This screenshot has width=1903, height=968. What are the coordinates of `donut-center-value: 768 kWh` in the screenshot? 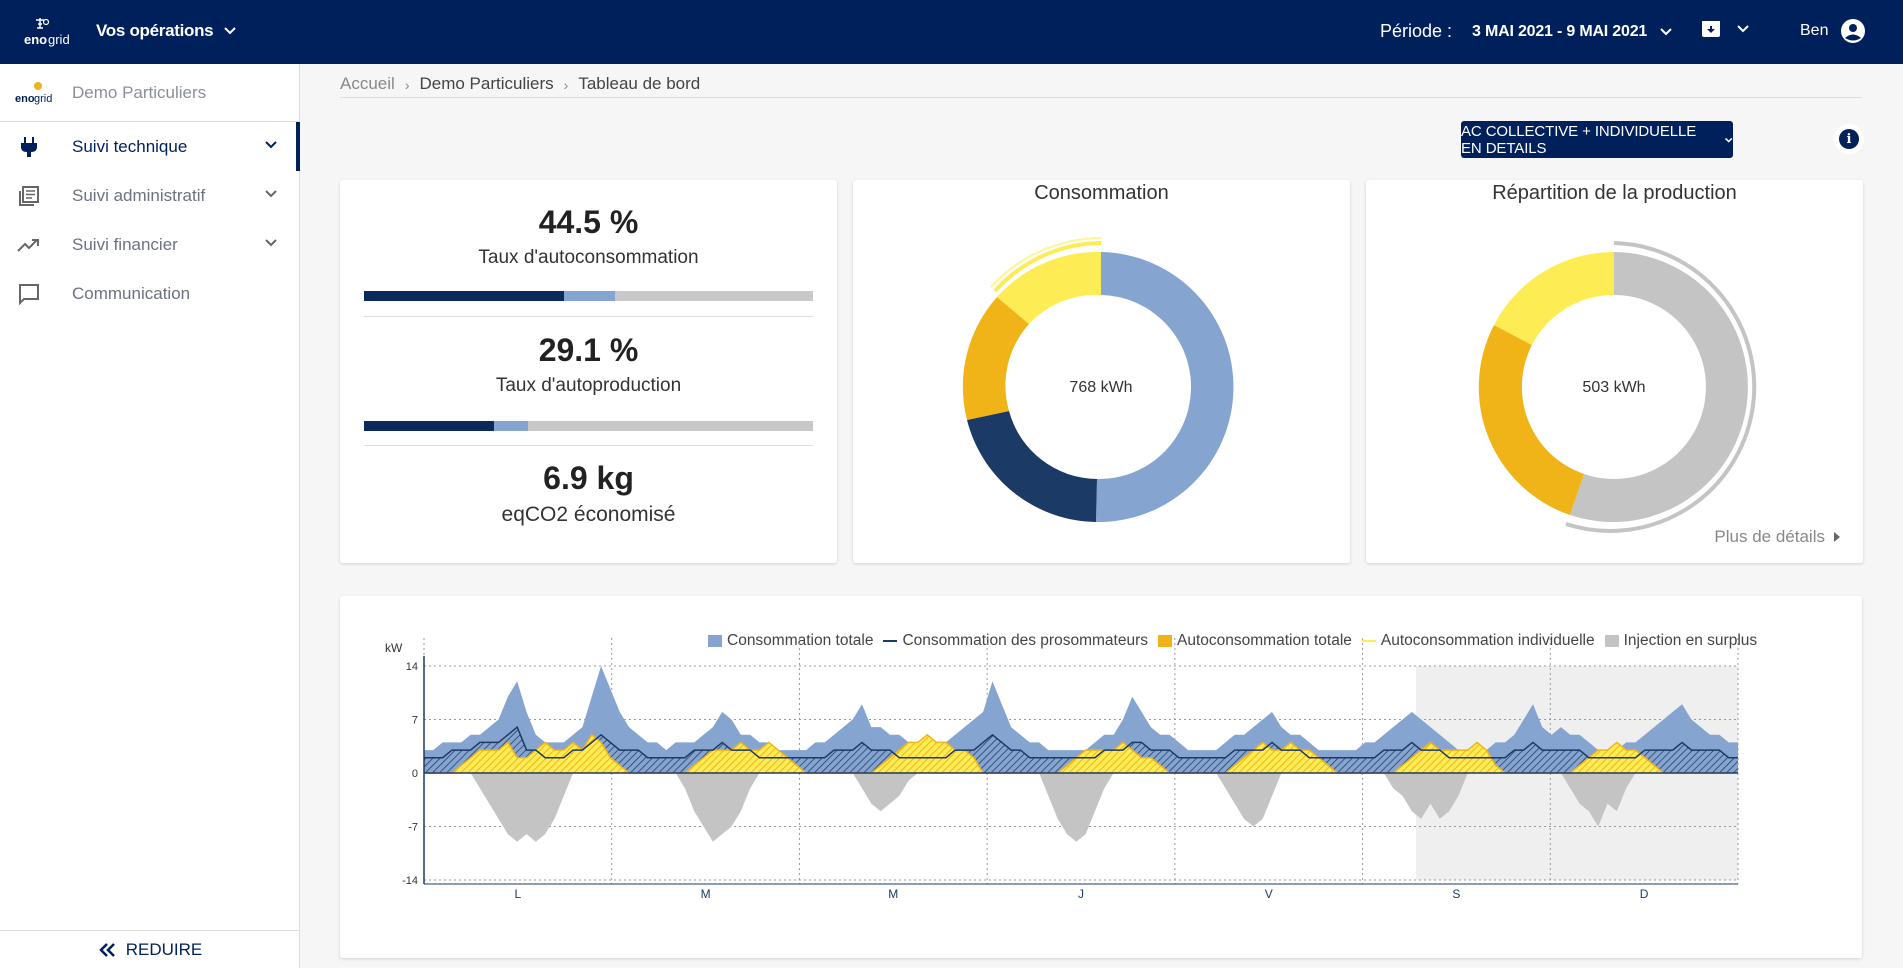 It's located at (1100, 387).